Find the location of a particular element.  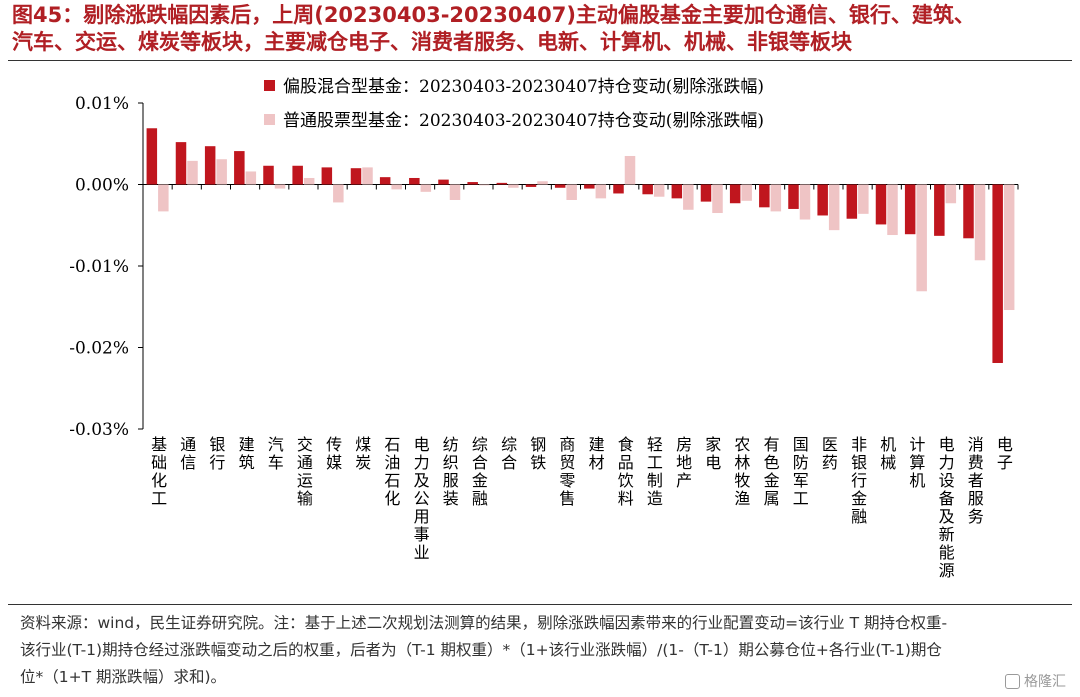

x-category-label: 商贸零售 is located at coordinates (565, 472).